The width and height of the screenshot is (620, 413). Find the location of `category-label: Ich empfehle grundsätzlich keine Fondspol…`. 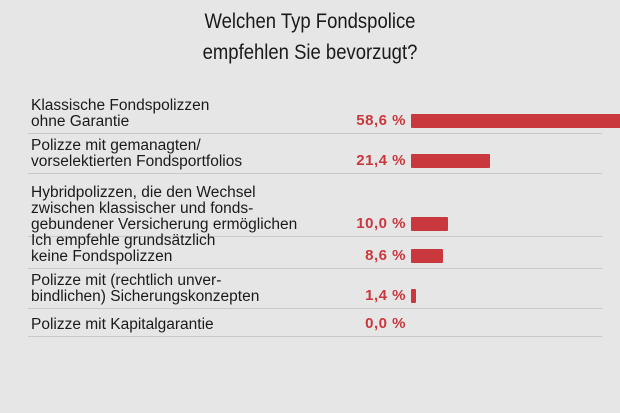

category-label: Ich empfehle grundsätzlich keine Fondspol… is located at coordinates (123, 249).